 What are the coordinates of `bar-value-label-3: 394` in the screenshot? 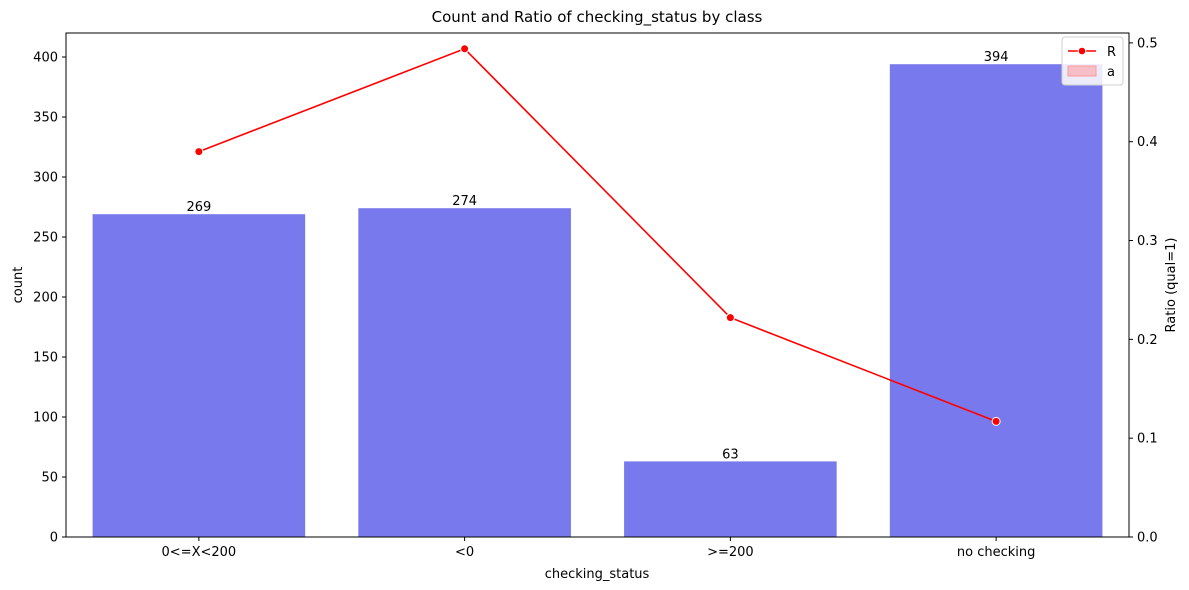 It's located at (996, 57).